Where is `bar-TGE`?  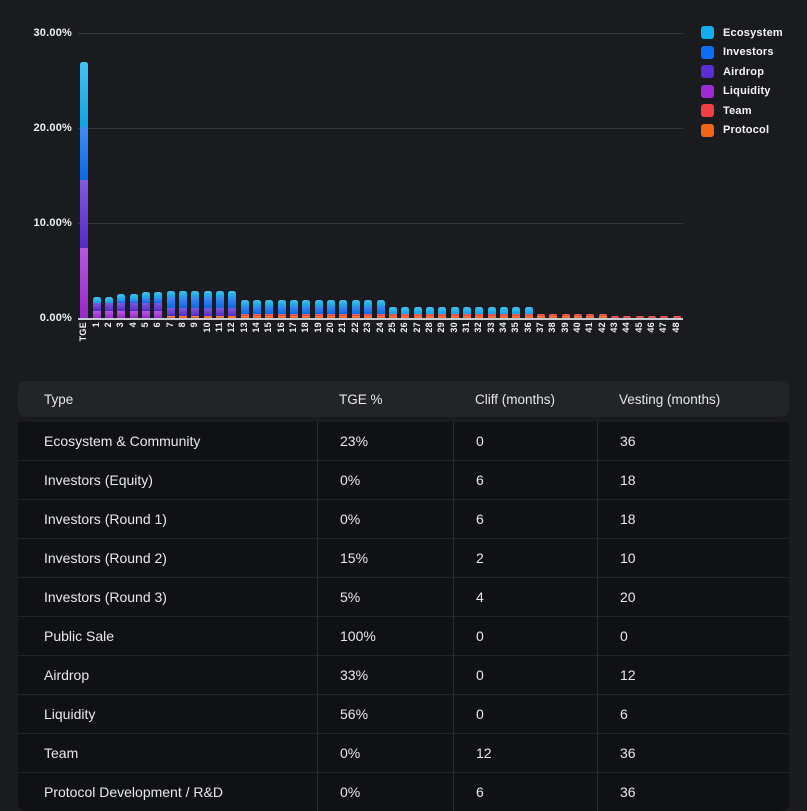 bar-TGE is located at coordinates (84, 189).